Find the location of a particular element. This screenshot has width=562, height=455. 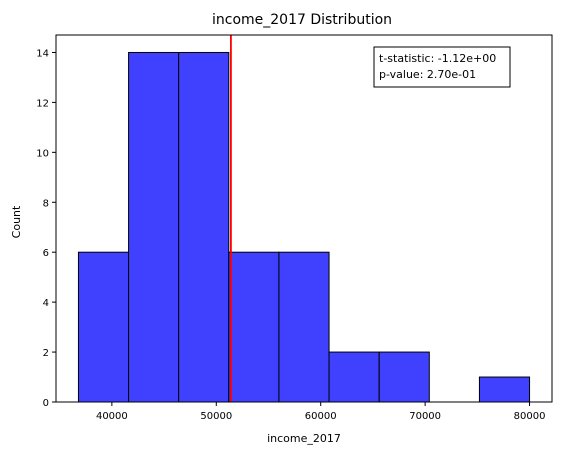

y-tick-label: 4 is located at coordinates (46, 303).